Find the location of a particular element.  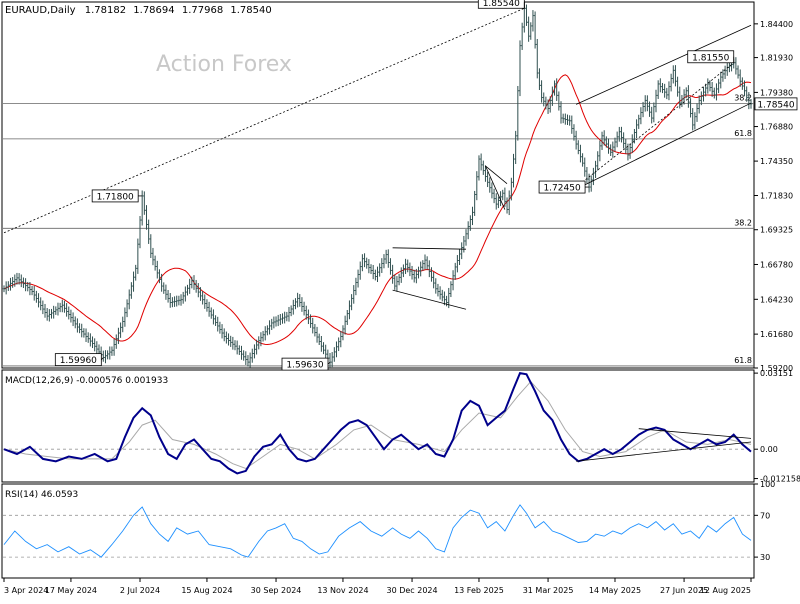

date-axis-label: 13 Feb 2025 is located at coordinates (479, 590).